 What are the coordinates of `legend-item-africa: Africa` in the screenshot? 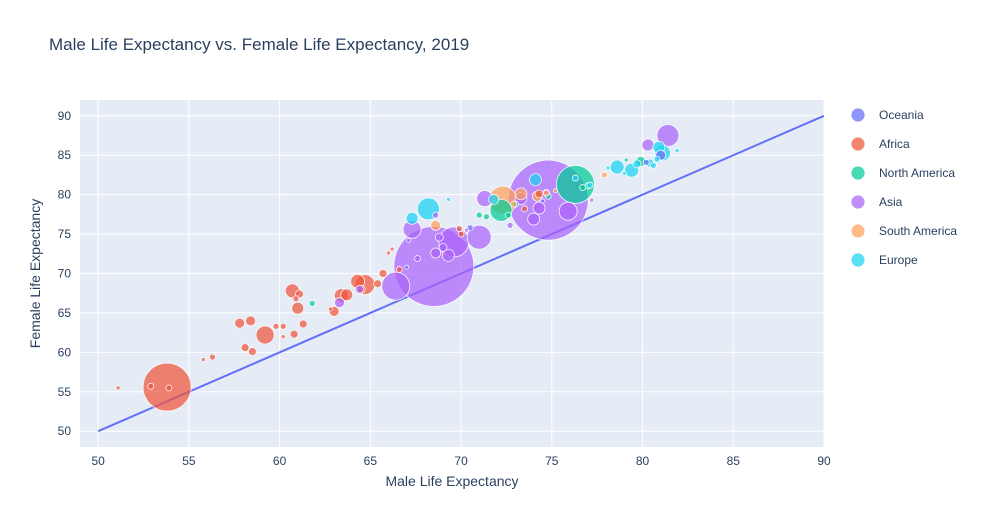 It's located at (880, 144).